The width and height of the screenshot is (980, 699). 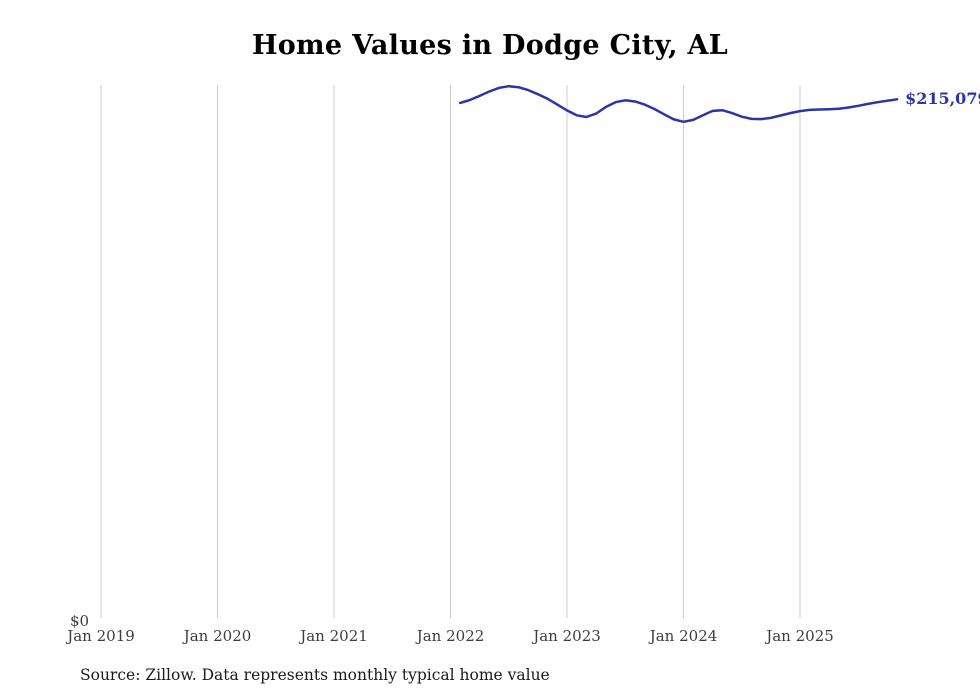 What do you see at coordinates (567, 636) in the screenshot?
I see `x-tick-label: Jan 2023` at bounding box center [567, 636].